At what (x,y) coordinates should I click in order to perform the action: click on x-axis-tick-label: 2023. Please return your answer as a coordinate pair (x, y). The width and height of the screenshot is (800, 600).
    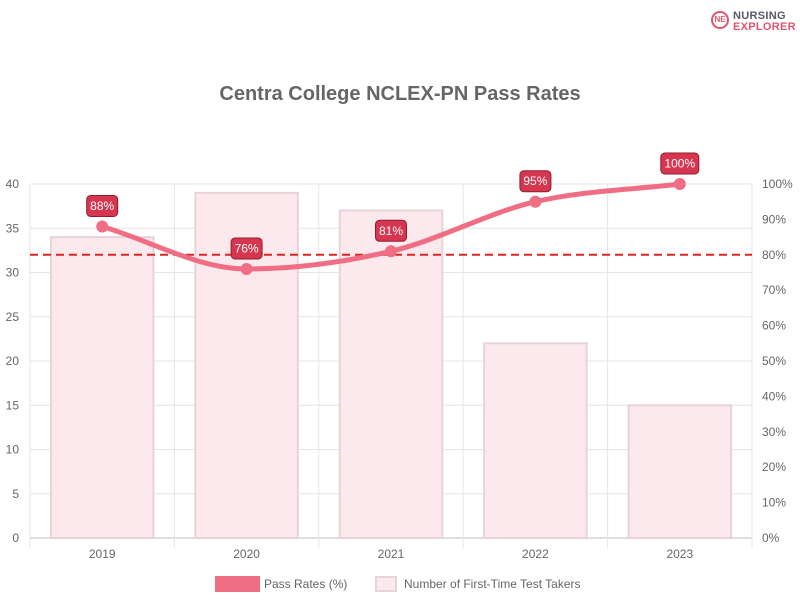
    Looking at the image, I should click on (679, 554).